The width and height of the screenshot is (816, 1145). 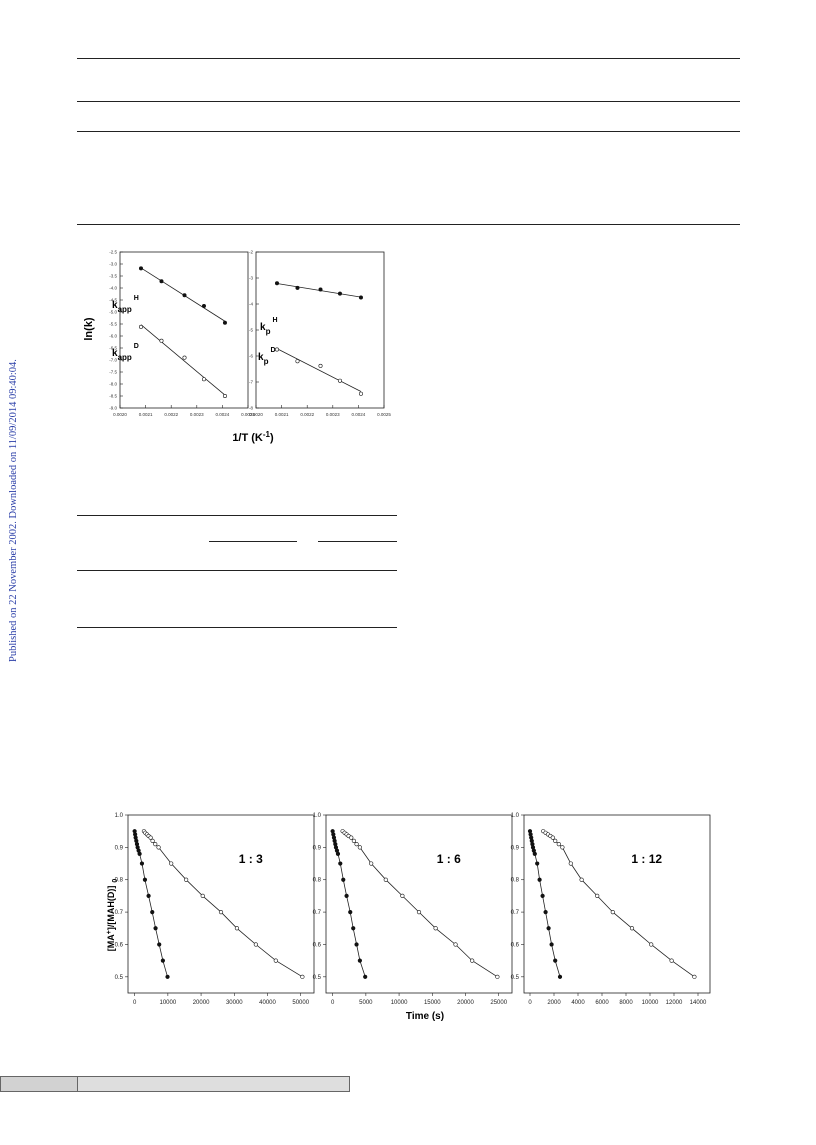 What do you see at coordinates (300, 1003) in the screenshot?
I see `x-tick-label: 50000` at bounding box center [300, 1003].